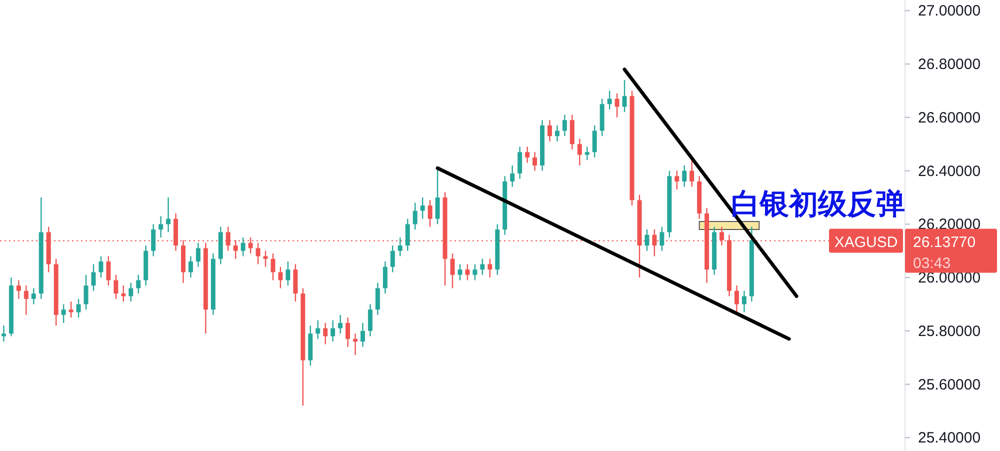  I want to click on y-tick-label: 27.00000, so click(949, 11).